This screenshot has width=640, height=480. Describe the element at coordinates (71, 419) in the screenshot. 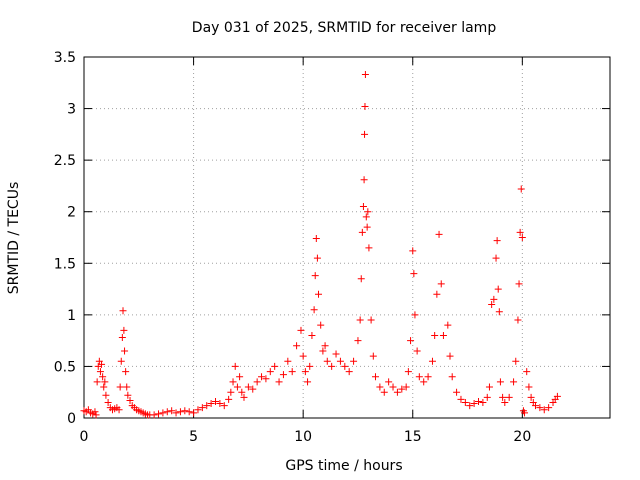

I see `y-tick-label: 0` at that location.